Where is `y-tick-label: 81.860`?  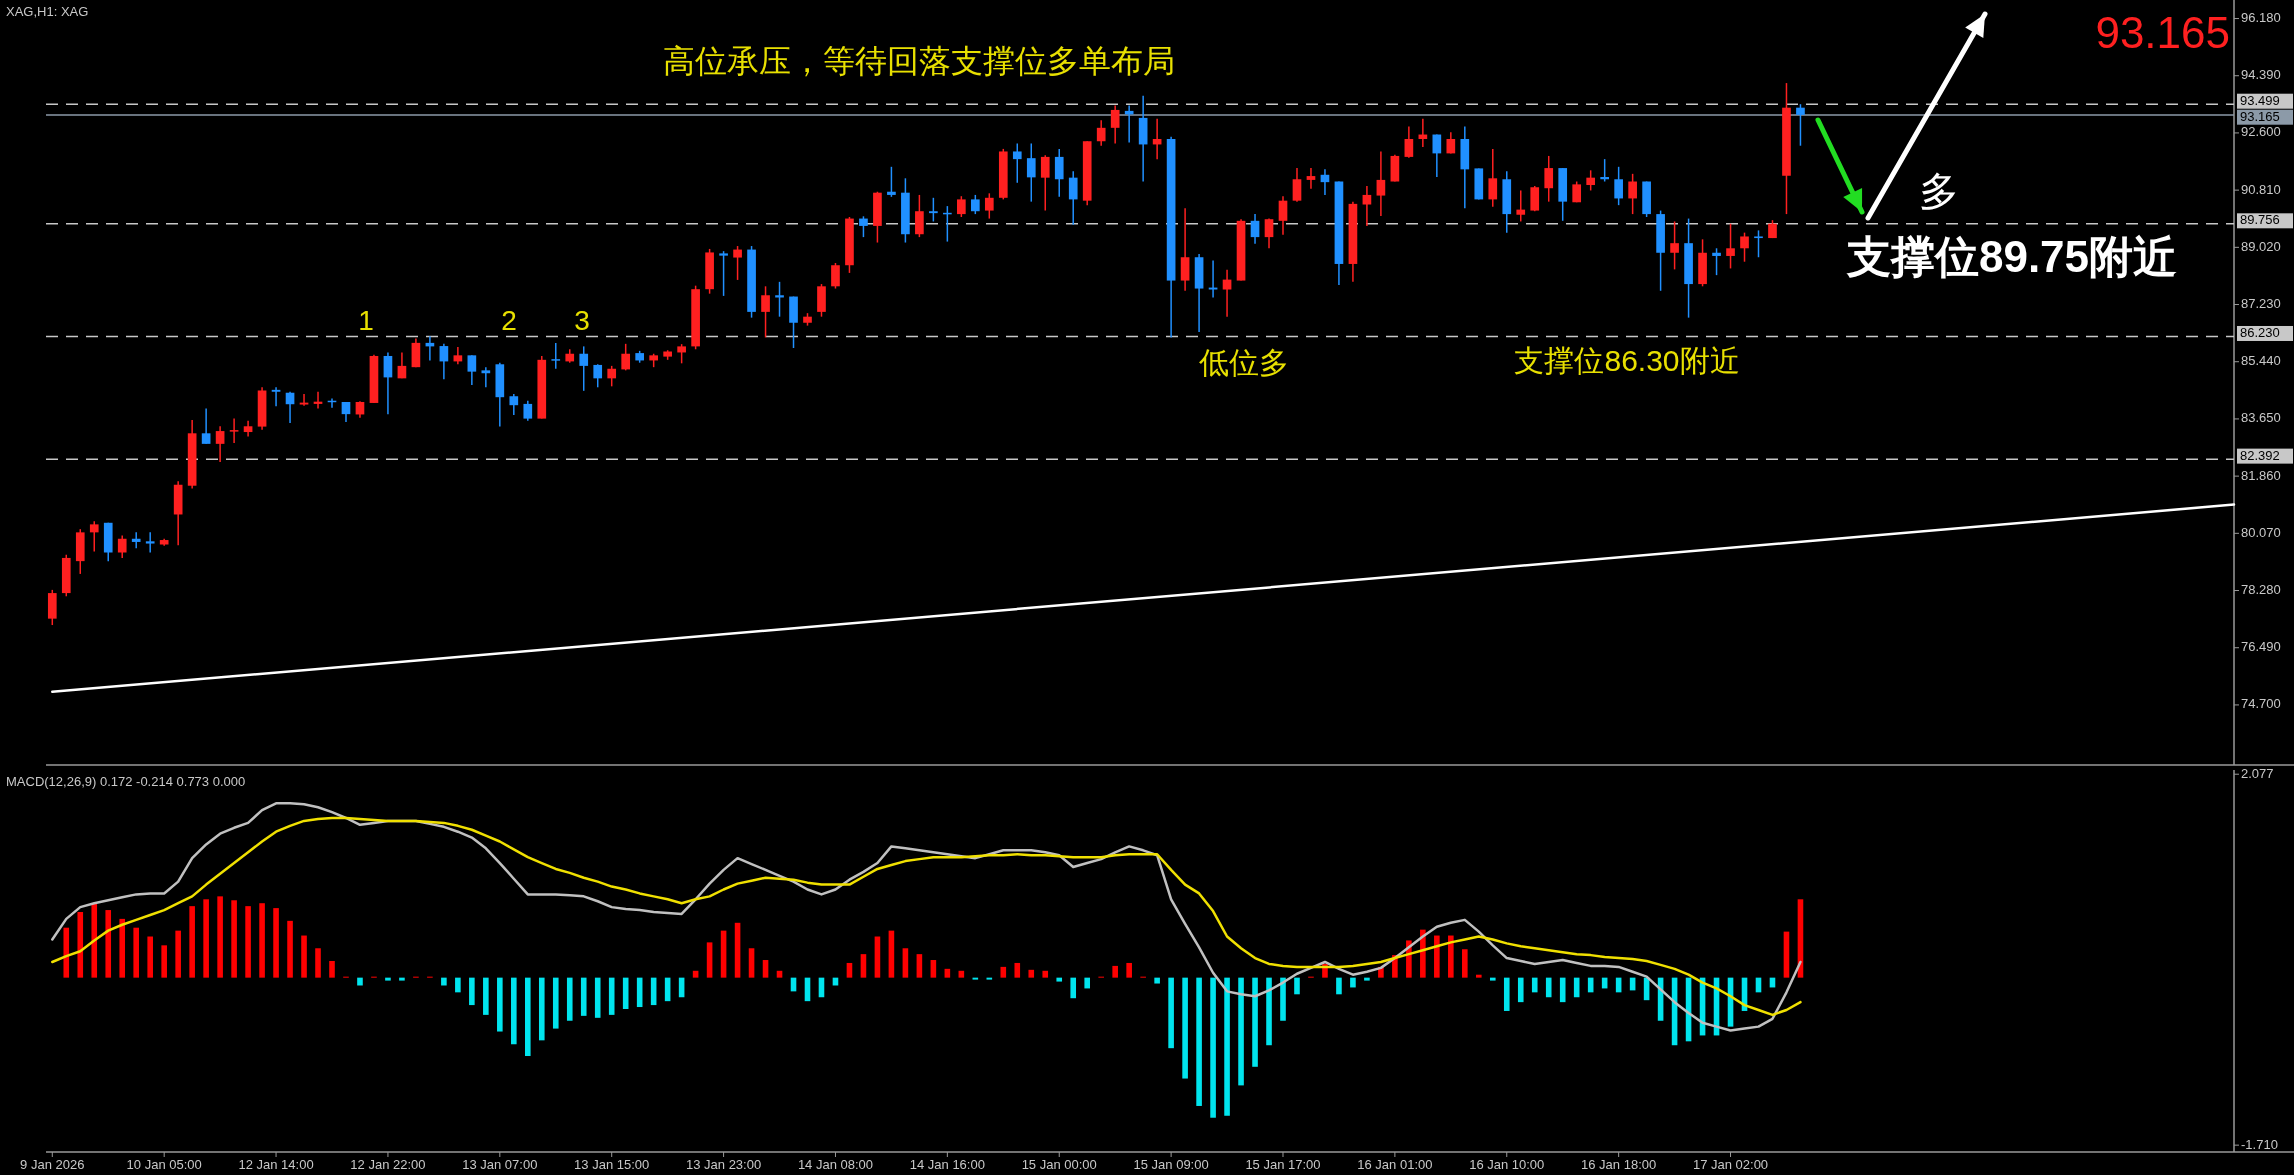
y-tick-label: 81.860 is located at coordinates (2261, 475).